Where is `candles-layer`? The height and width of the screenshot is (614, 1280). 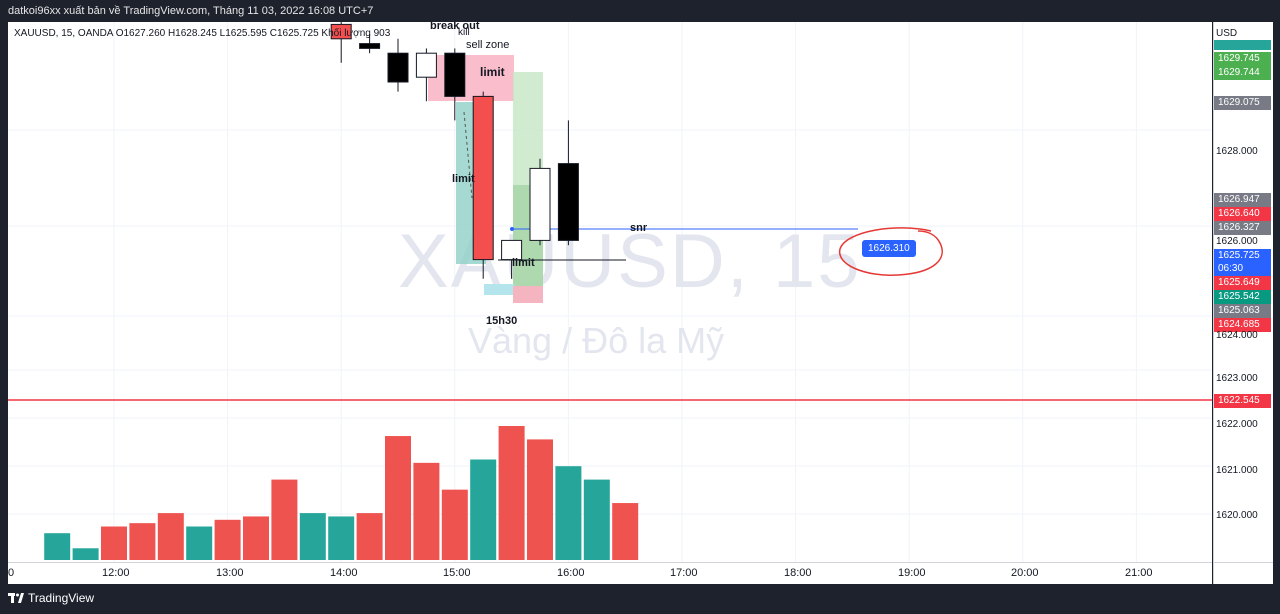
candles-layer is located at coordinates (454, 150).